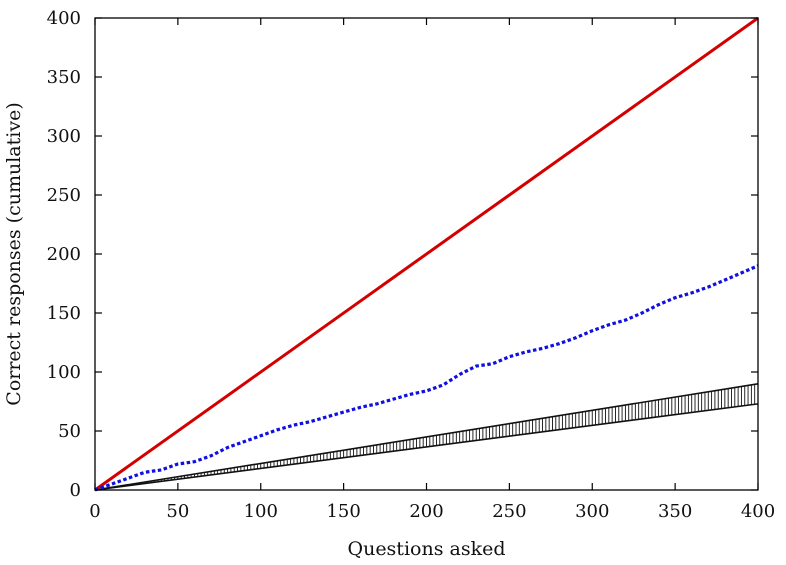  What do you see at coordinates (758, 511) in the screenshot?
I see `x-tick-label-8: 400` at bounding box center [758, 511].